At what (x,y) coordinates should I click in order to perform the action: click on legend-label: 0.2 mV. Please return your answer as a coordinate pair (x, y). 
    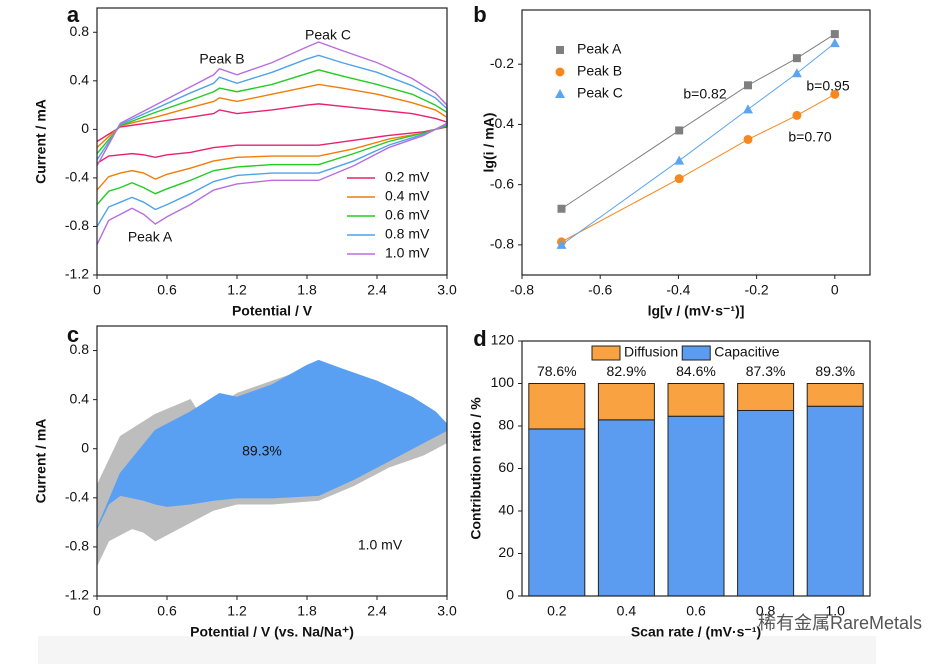
    Looking at the image, I should click on (407, 177).